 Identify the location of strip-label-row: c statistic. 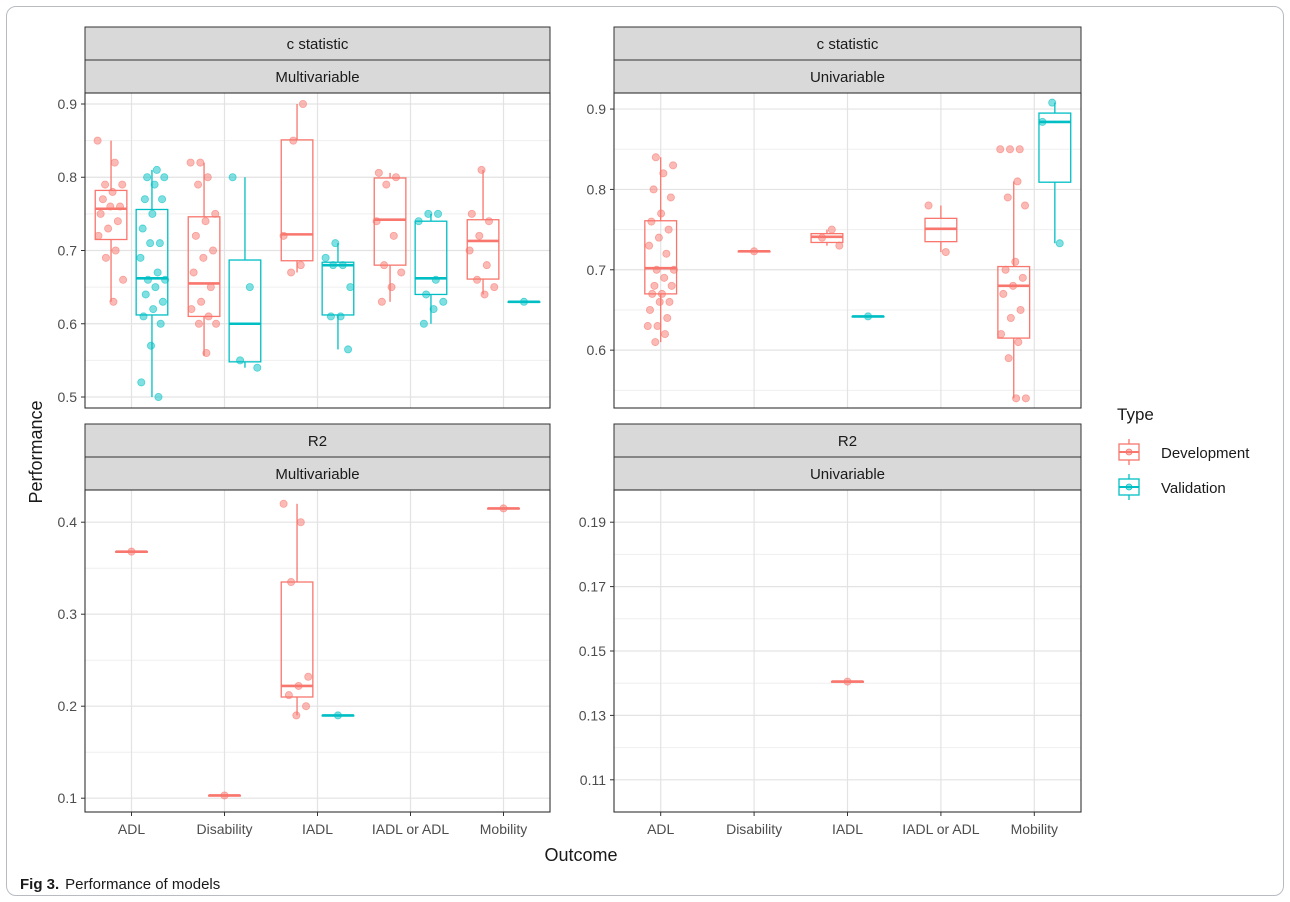
(848, 44).